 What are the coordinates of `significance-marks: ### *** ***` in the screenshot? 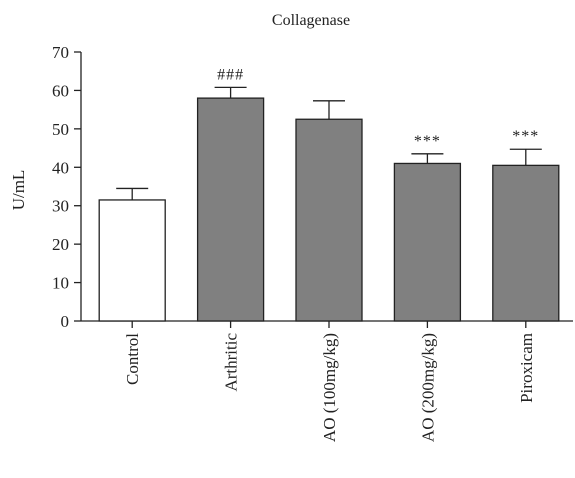 It's located at (378, 108).